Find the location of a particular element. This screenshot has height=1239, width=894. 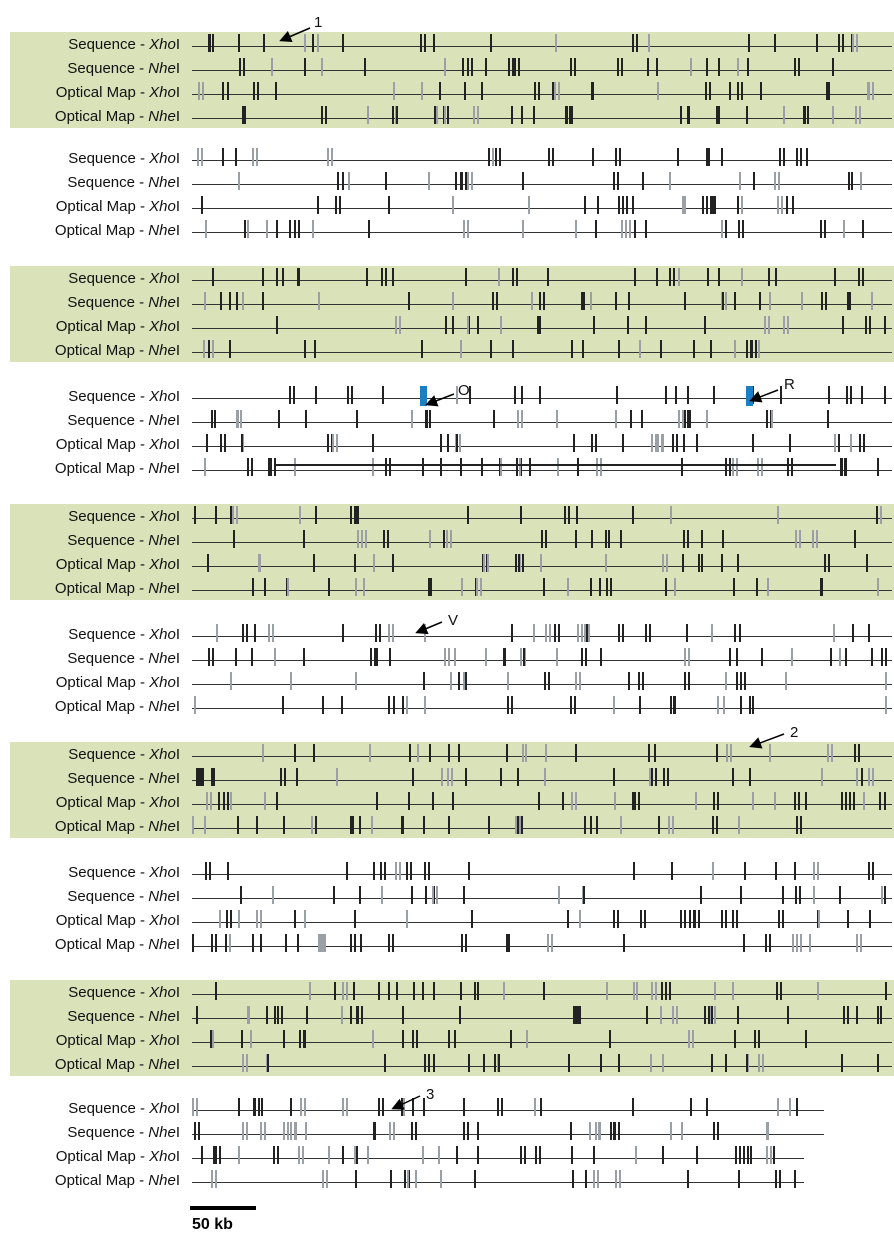

sequence-xhoi-track is located at coordinates (542, 754).